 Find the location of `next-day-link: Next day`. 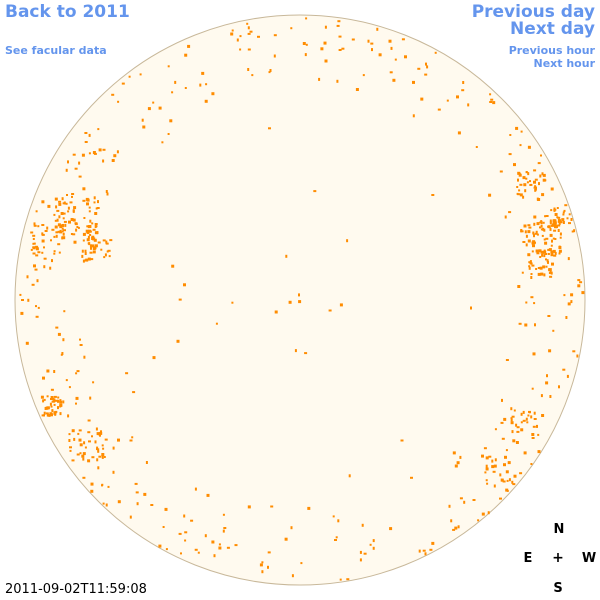

next-day-link: Next day is located at coordinates (552, 29).